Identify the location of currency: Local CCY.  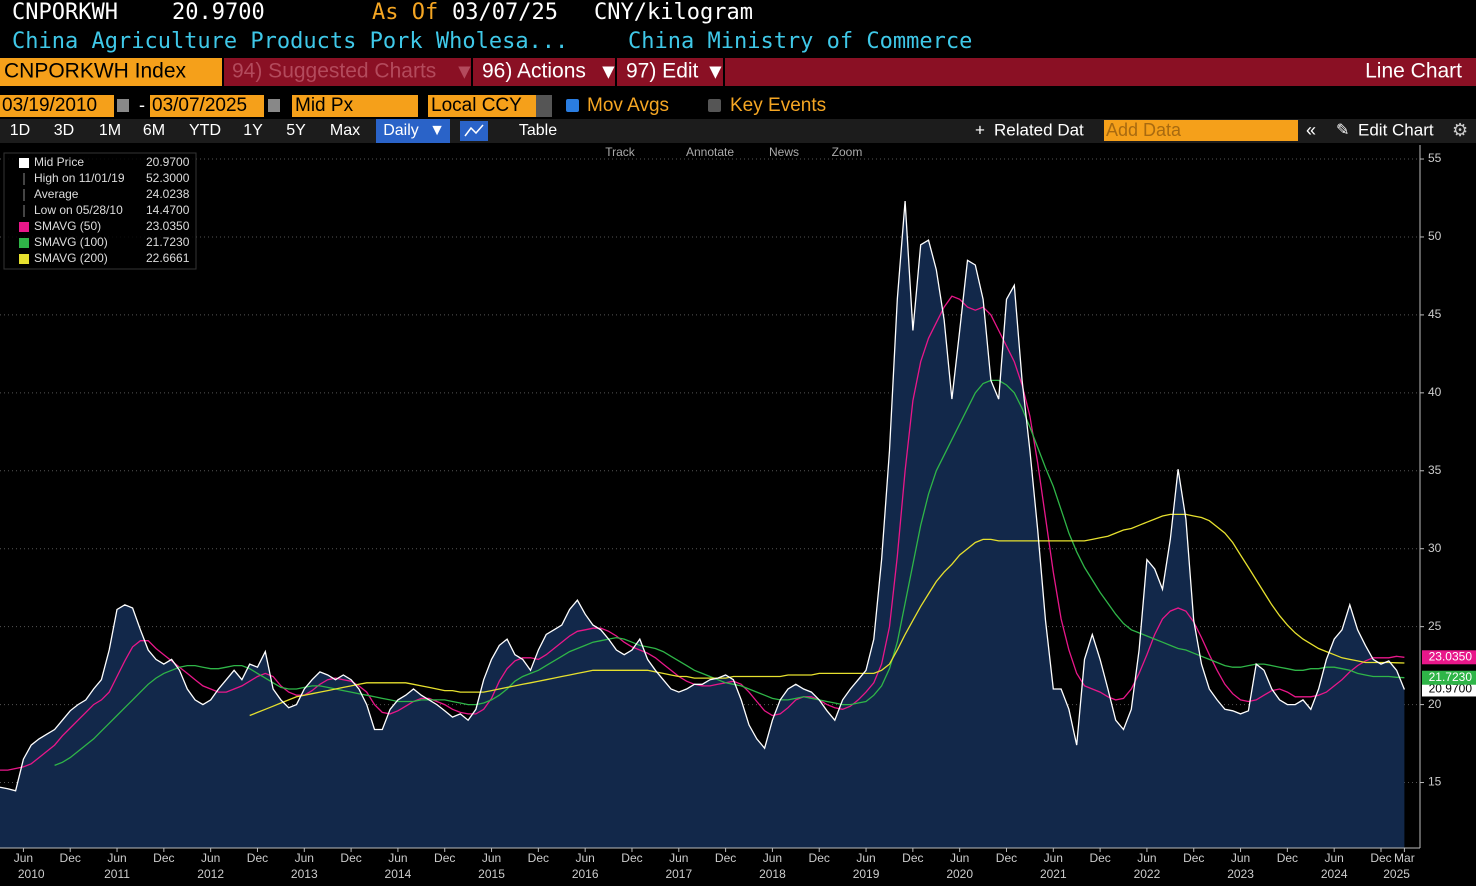
(476, 105).